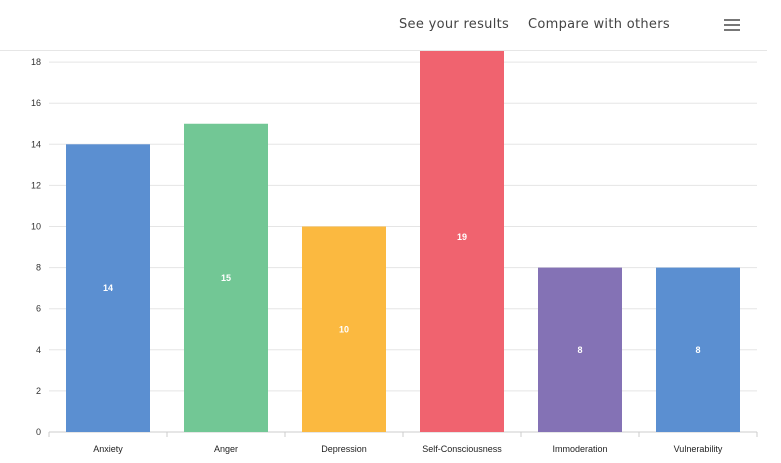  Describe the element at coordinates (36, 185) in the screenshot. I see `y-tick-label: 12` at that location.